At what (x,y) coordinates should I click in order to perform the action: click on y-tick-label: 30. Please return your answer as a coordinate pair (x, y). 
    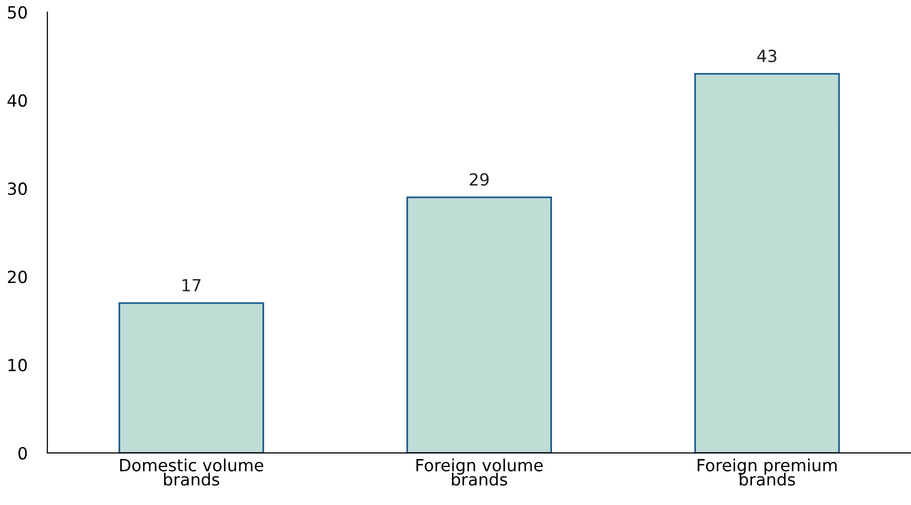
    Looking at the image, I should click on (17, 189).